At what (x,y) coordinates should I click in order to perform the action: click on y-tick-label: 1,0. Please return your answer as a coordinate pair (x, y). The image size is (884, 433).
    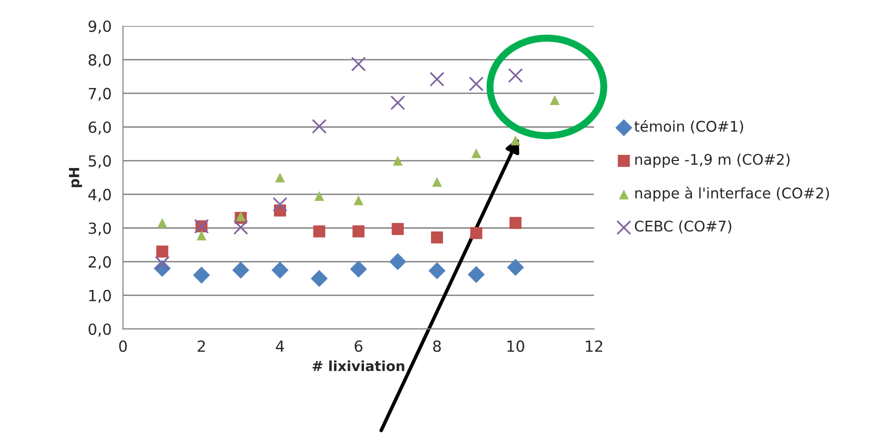
    Looking at the image, I should click on (100, 296).